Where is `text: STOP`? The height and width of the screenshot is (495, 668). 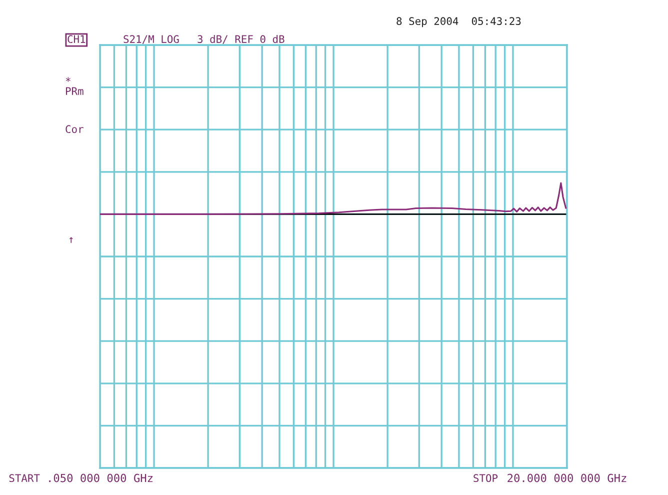 text: STOP is located at coordinates (486, 478).